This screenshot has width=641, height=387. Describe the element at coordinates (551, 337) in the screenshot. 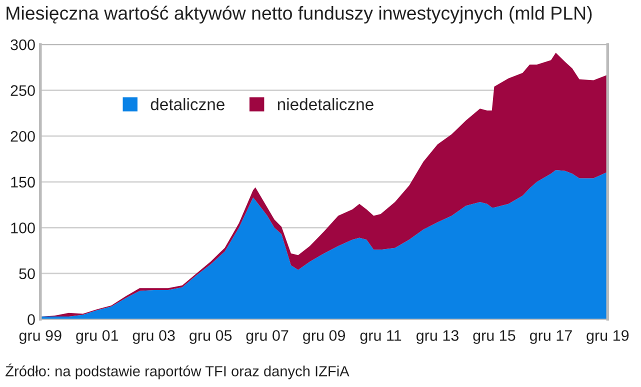

I see `x-tick-label: gru 17` at that location.